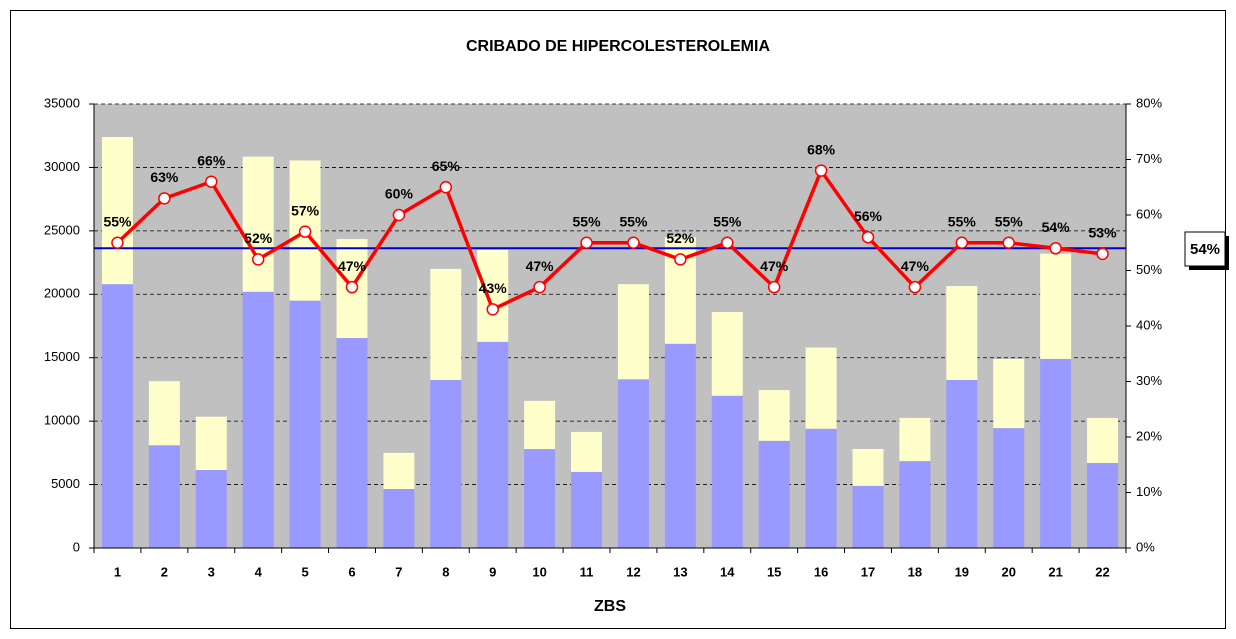 The width and height of the screenshot is (1236, 639). I want to click on x-tick-label: 3, so click(211, 571).